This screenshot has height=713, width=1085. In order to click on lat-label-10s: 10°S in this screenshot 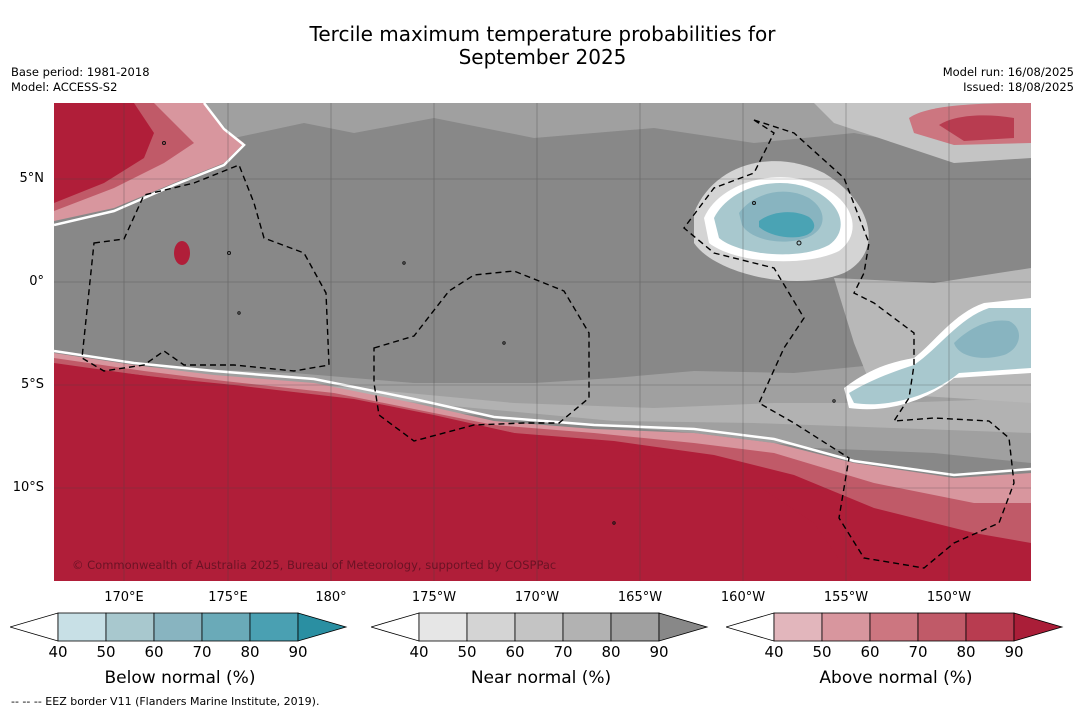, I will do `click(28, 487)`.